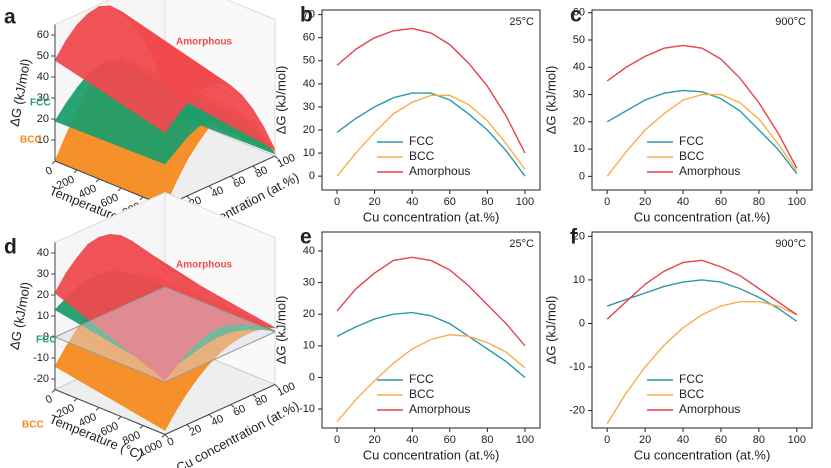  Describe the element at coordinates (195, 431) in the screenshot. I see `y-tick-label: 20` at that location.